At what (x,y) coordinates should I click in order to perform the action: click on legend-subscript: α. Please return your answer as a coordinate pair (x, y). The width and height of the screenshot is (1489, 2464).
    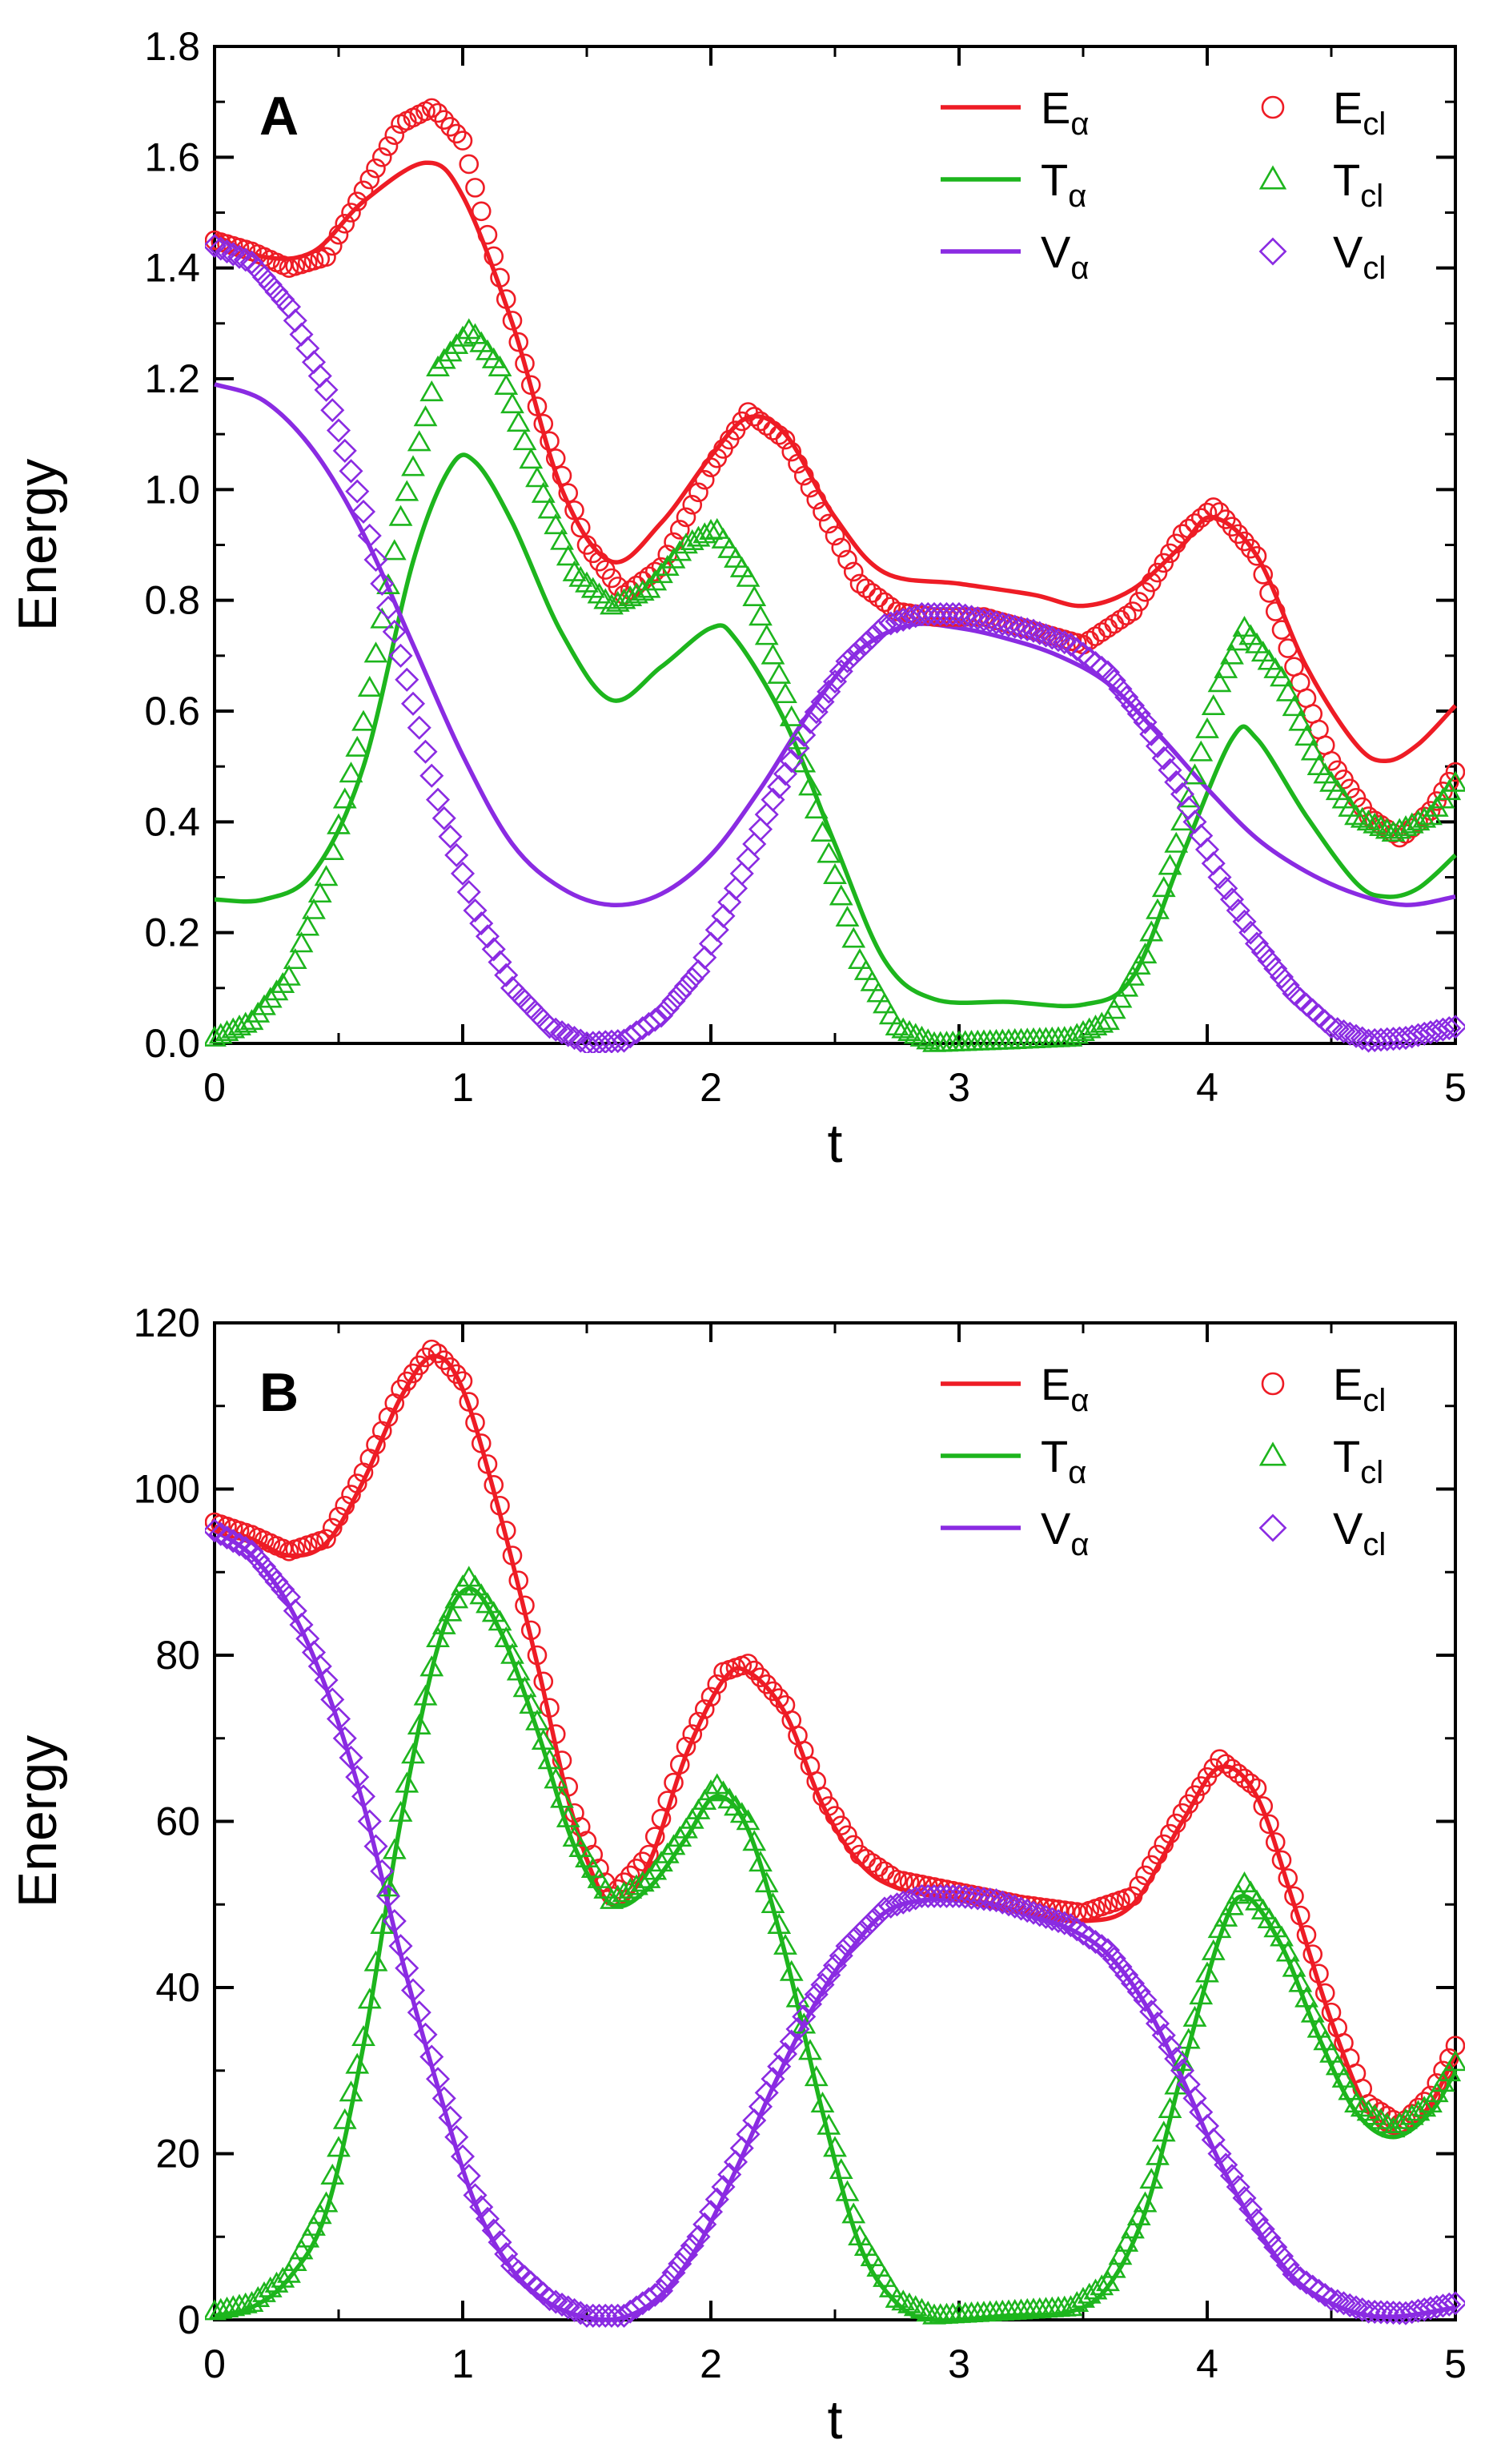
    Looking at the image, I should click on (1079, 124).